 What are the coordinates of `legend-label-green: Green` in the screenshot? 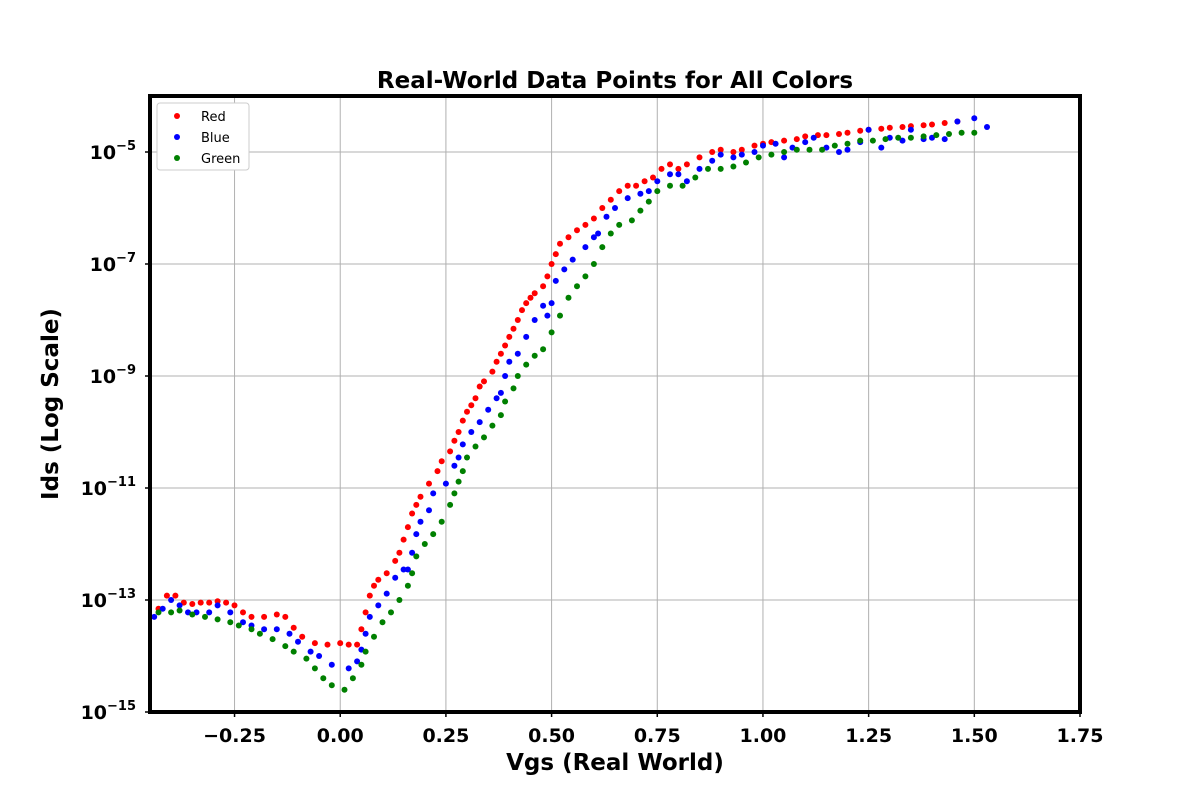 It's located at (220, 159).